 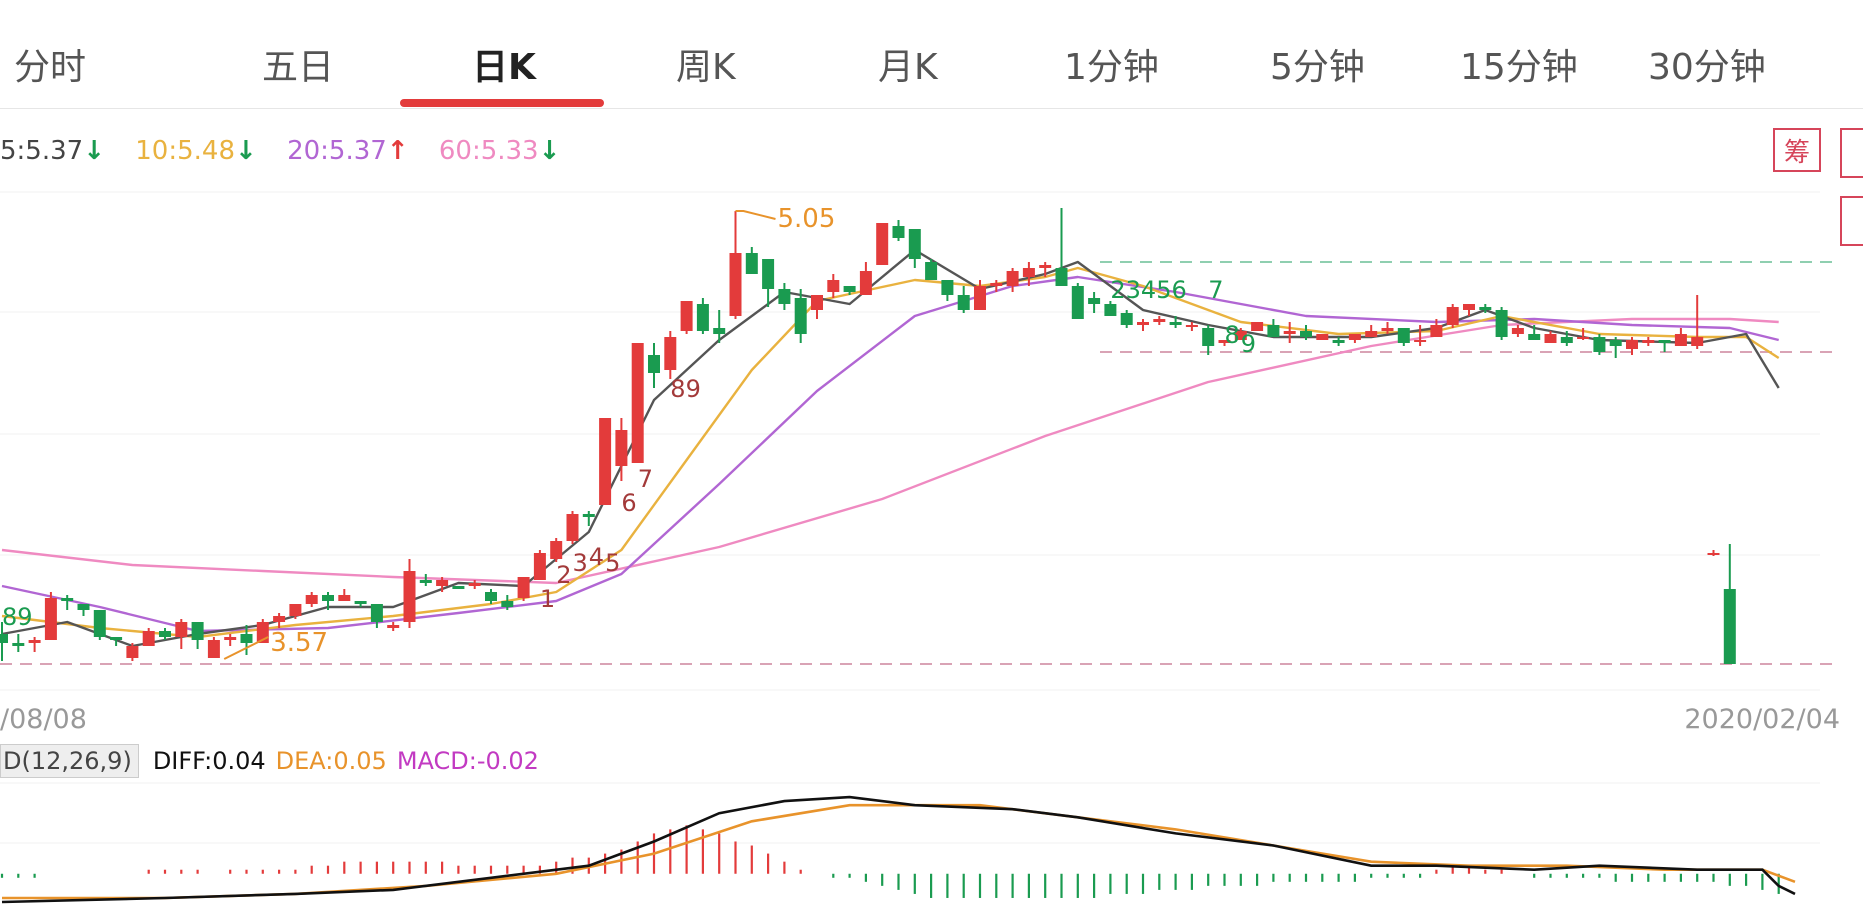 What do you see at coordinates (500, 151) in the screenshot?
I see `ma60-legend: 60:5.33↓` at bounding box center [500, 151].